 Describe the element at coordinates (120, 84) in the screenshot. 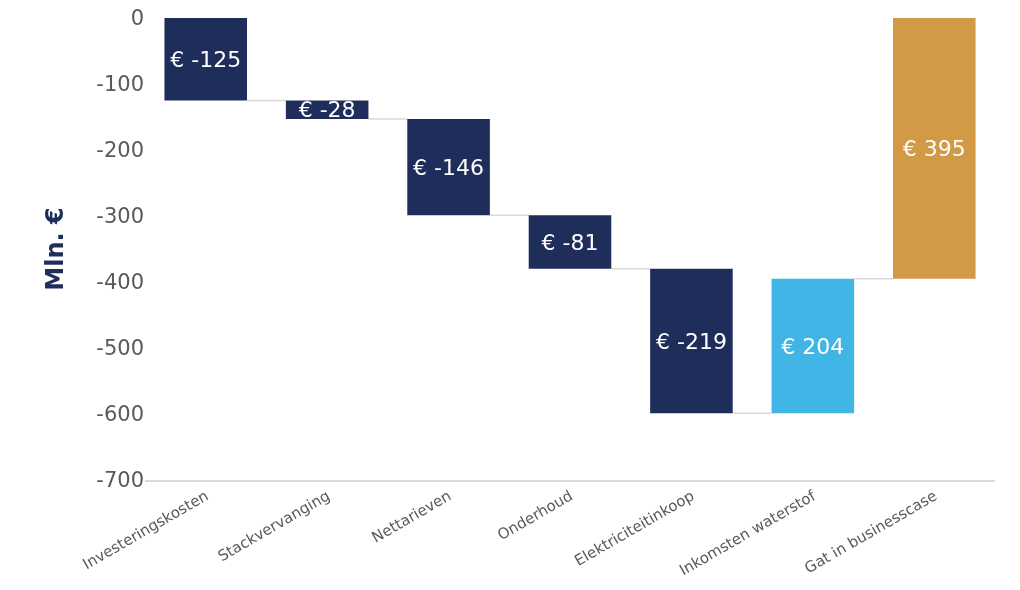

I see `y-tick-label: -100` at that location.